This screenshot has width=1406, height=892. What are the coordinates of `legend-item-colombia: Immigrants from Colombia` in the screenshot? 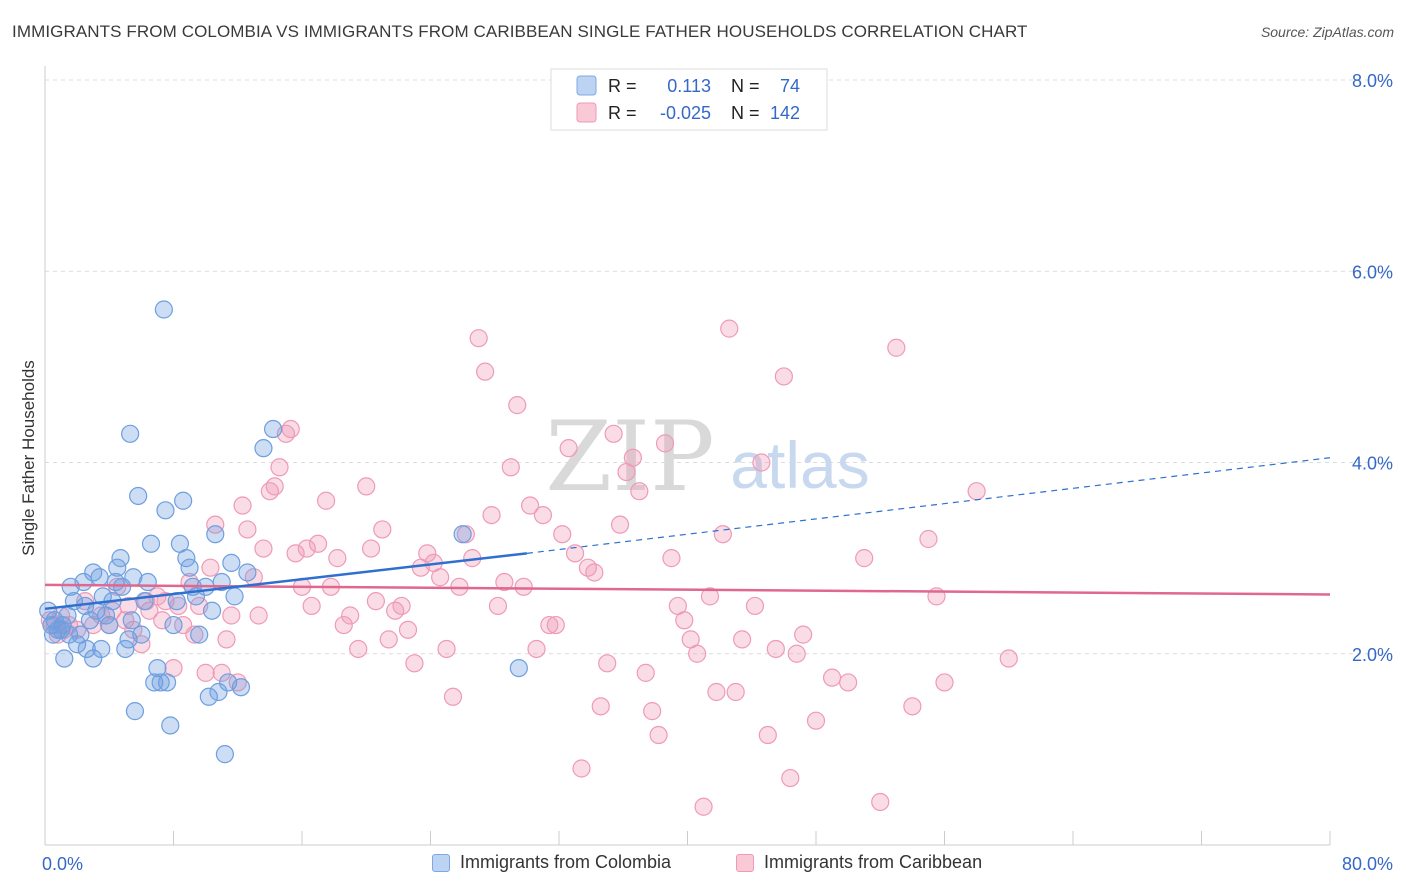 It's located at (551, 862).